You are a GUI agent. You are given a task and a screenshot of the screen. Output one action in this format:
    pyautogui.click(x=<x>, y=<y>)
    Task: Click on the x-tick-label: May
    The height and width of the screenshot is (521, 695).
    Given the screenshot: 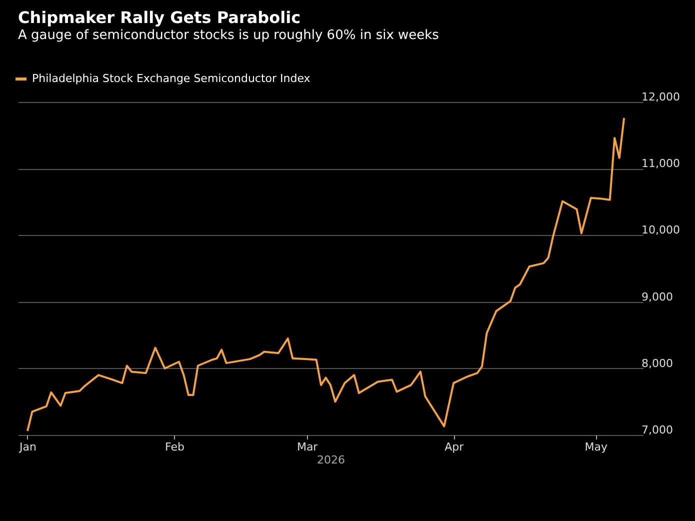 What is the action you would take?
    pyautogui.click(x=596, y=447)
    